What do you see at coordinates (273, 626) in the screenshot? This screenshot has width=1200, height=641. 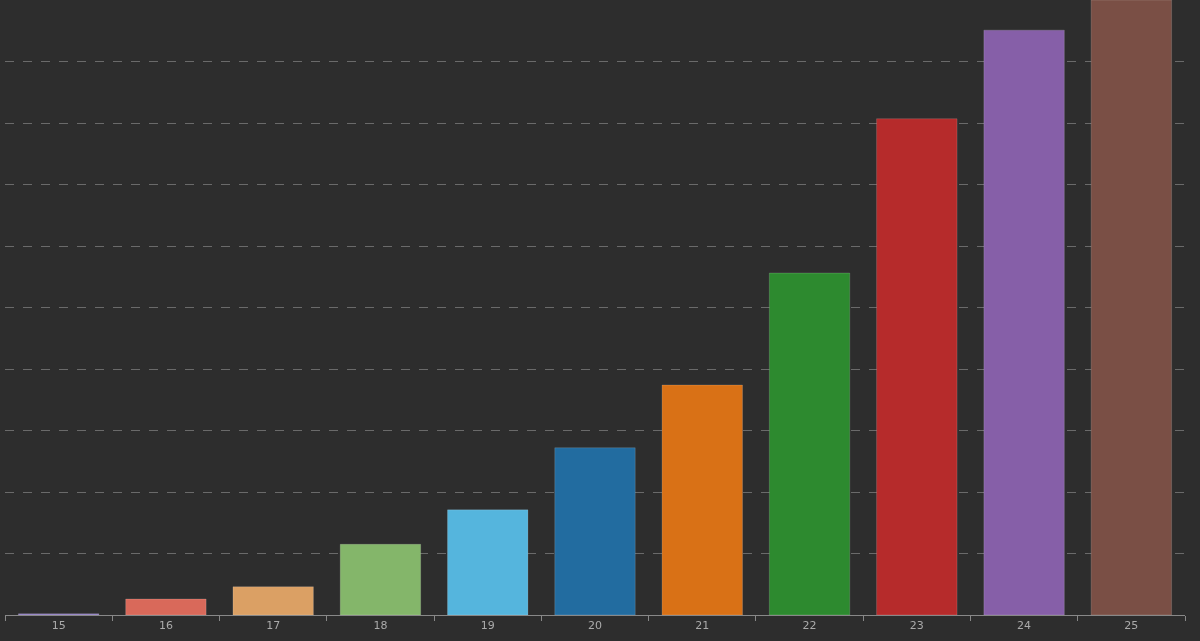 I see `x-tick-label: 17` at bounding box center [273, 626].